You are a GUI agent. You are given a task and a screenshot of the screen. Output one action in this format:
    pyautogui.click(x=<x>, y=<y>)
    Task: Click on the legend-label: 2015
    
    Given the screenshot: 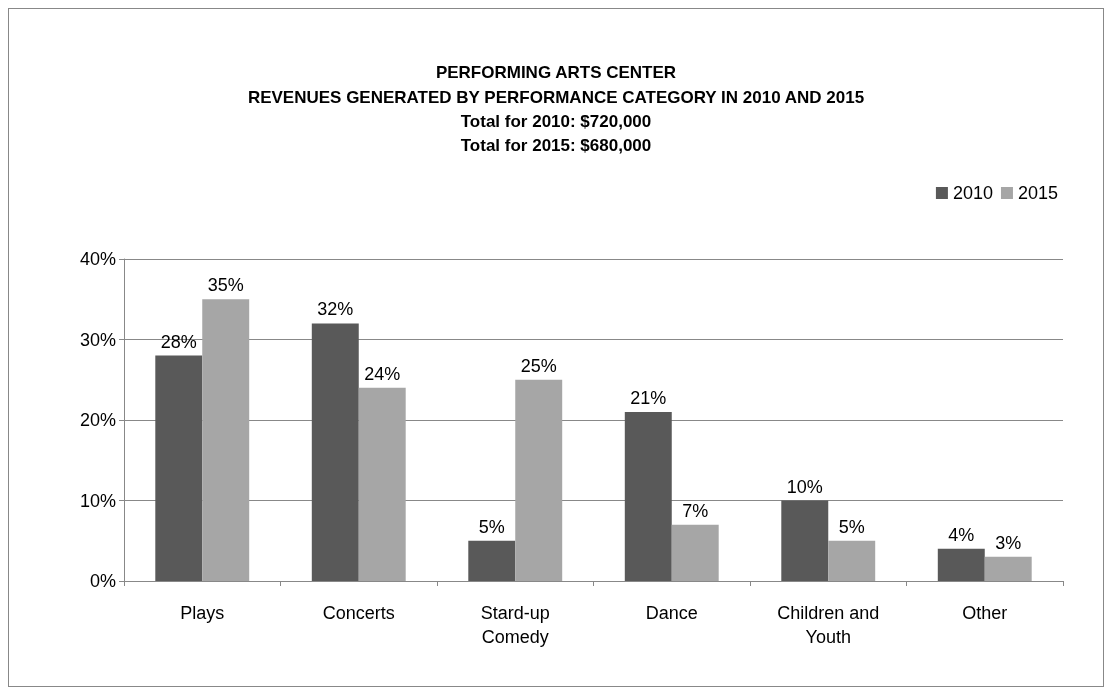 What is the action you would take?
    pyautogui.click(x=1037, y=193)
    